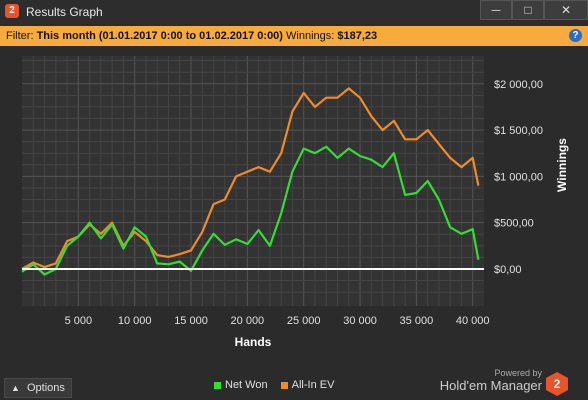  What do you see at coordinates (496, 10) in the screenshot?
I see `minimize-button: ─` at bounding box center [496, 10].